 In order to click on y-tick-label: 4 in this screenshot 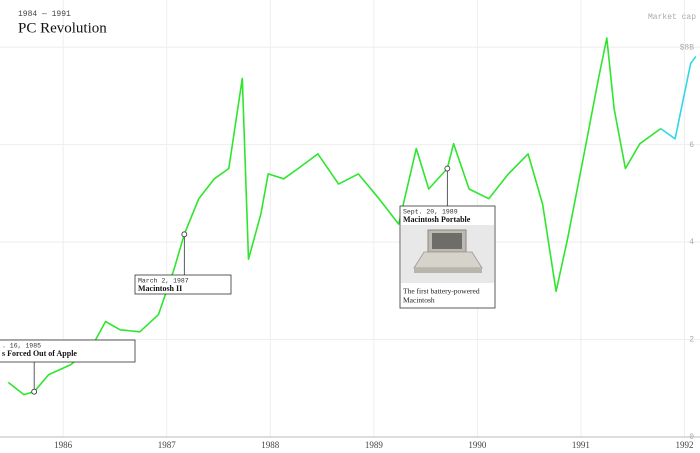, I will do `click(691, 242)`.